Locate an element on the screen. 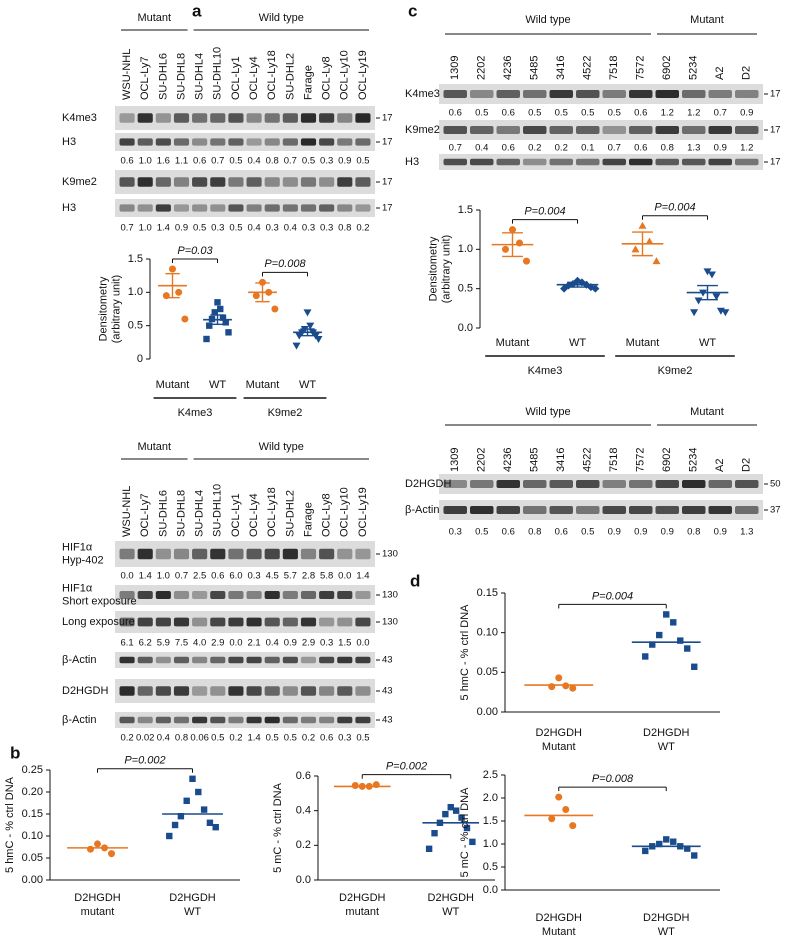 This screenshot has height=946, width=788. size-marker: 37 is located at coordinates (775, 510).